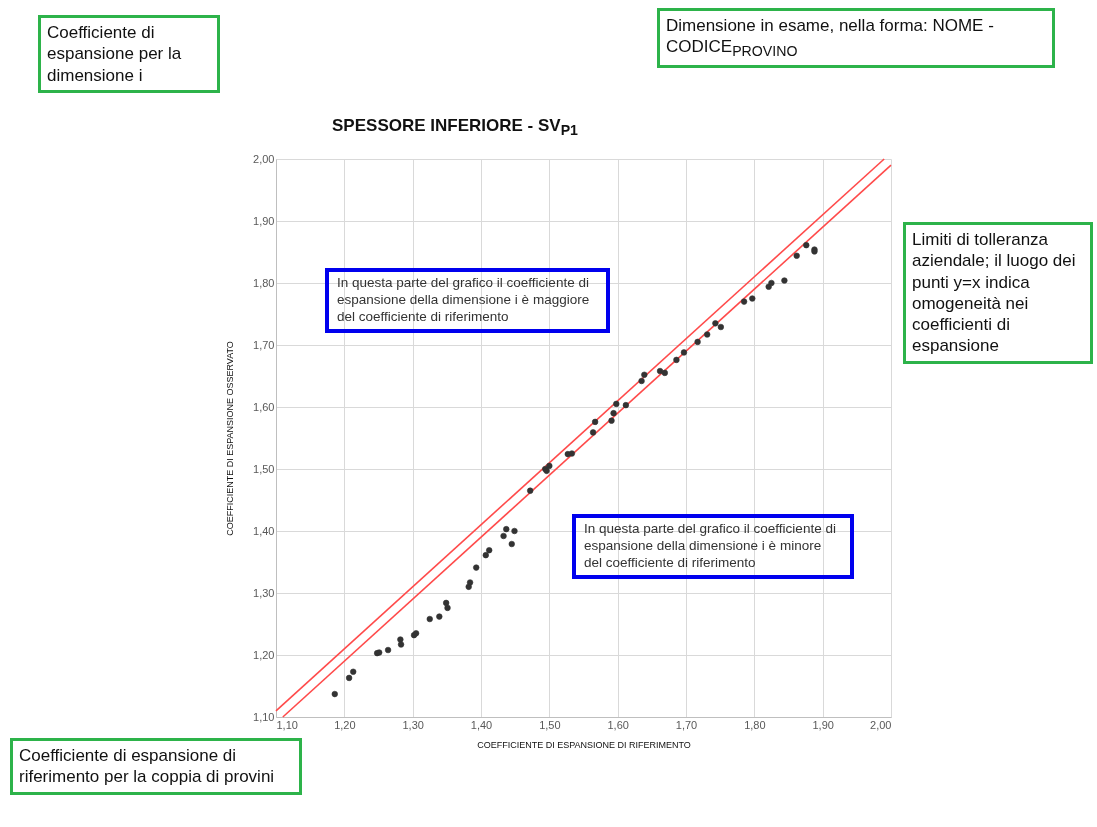 Image resolution: width=1097 pixels, height=827 pixels. I want to click on y-tick-label: 1,40, so click(264, 530).